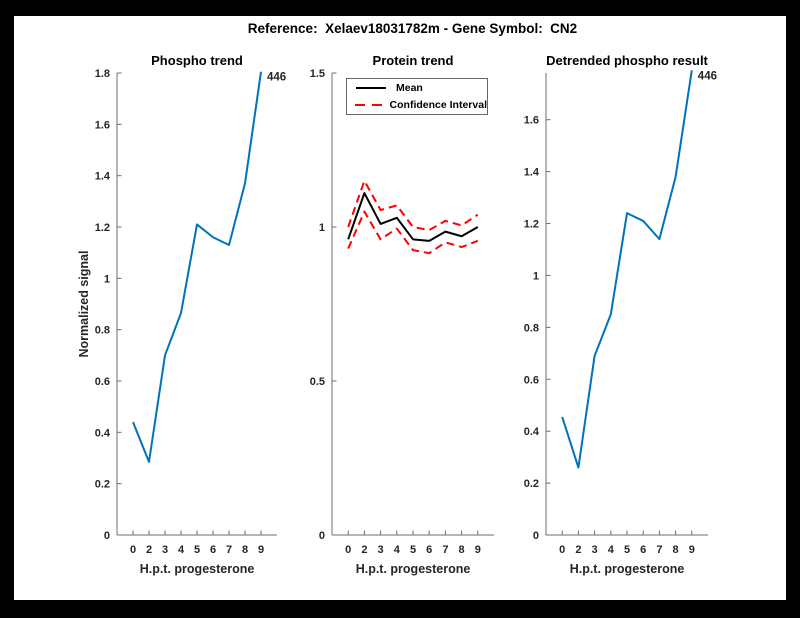  What do you see at coordinates (409, 88) in the screenshot?
I see `legend-label-mean: Mean` at bounding box center [409, 88].